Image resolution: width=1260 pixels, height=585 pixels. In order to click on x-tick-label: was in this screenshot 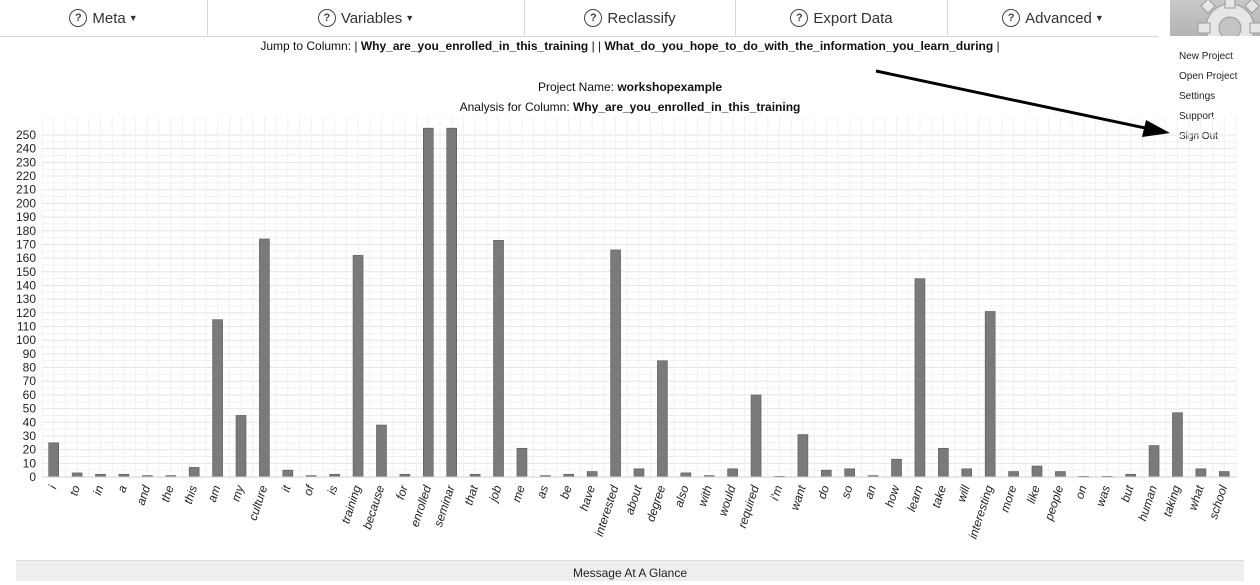, I will do `click(1103, 496)`.